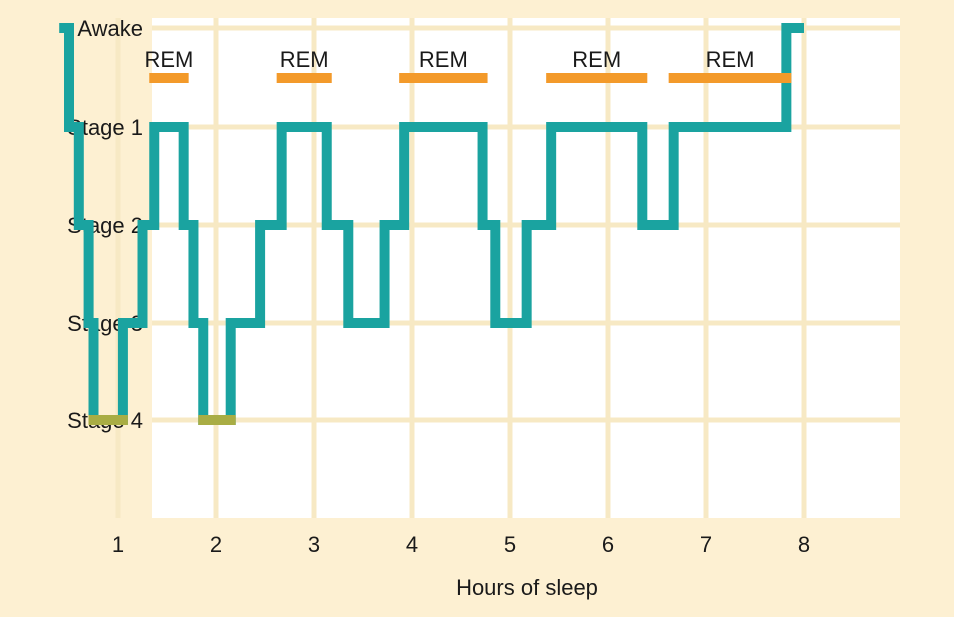 The image size is (954, 617). I want to click on x-tick-label: 5, so click(510, 544).